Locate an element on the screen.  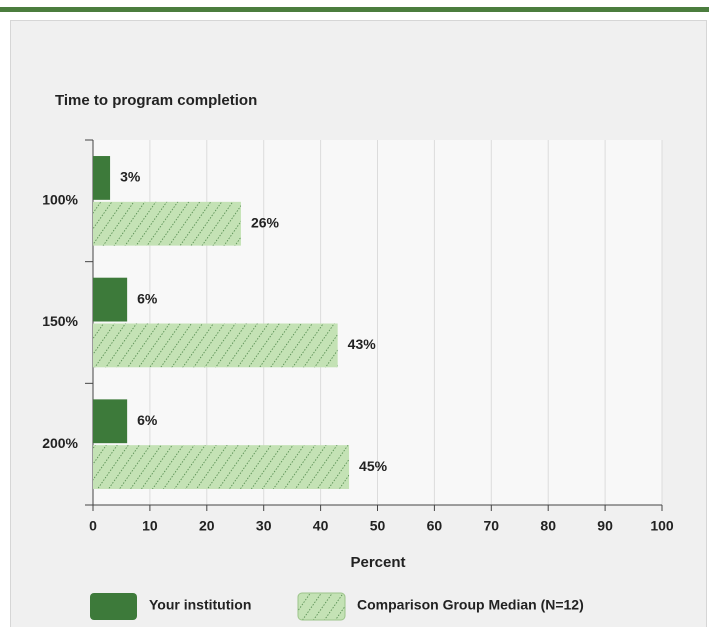
x-tick-label: 10 is located at coordinates (150, 526).